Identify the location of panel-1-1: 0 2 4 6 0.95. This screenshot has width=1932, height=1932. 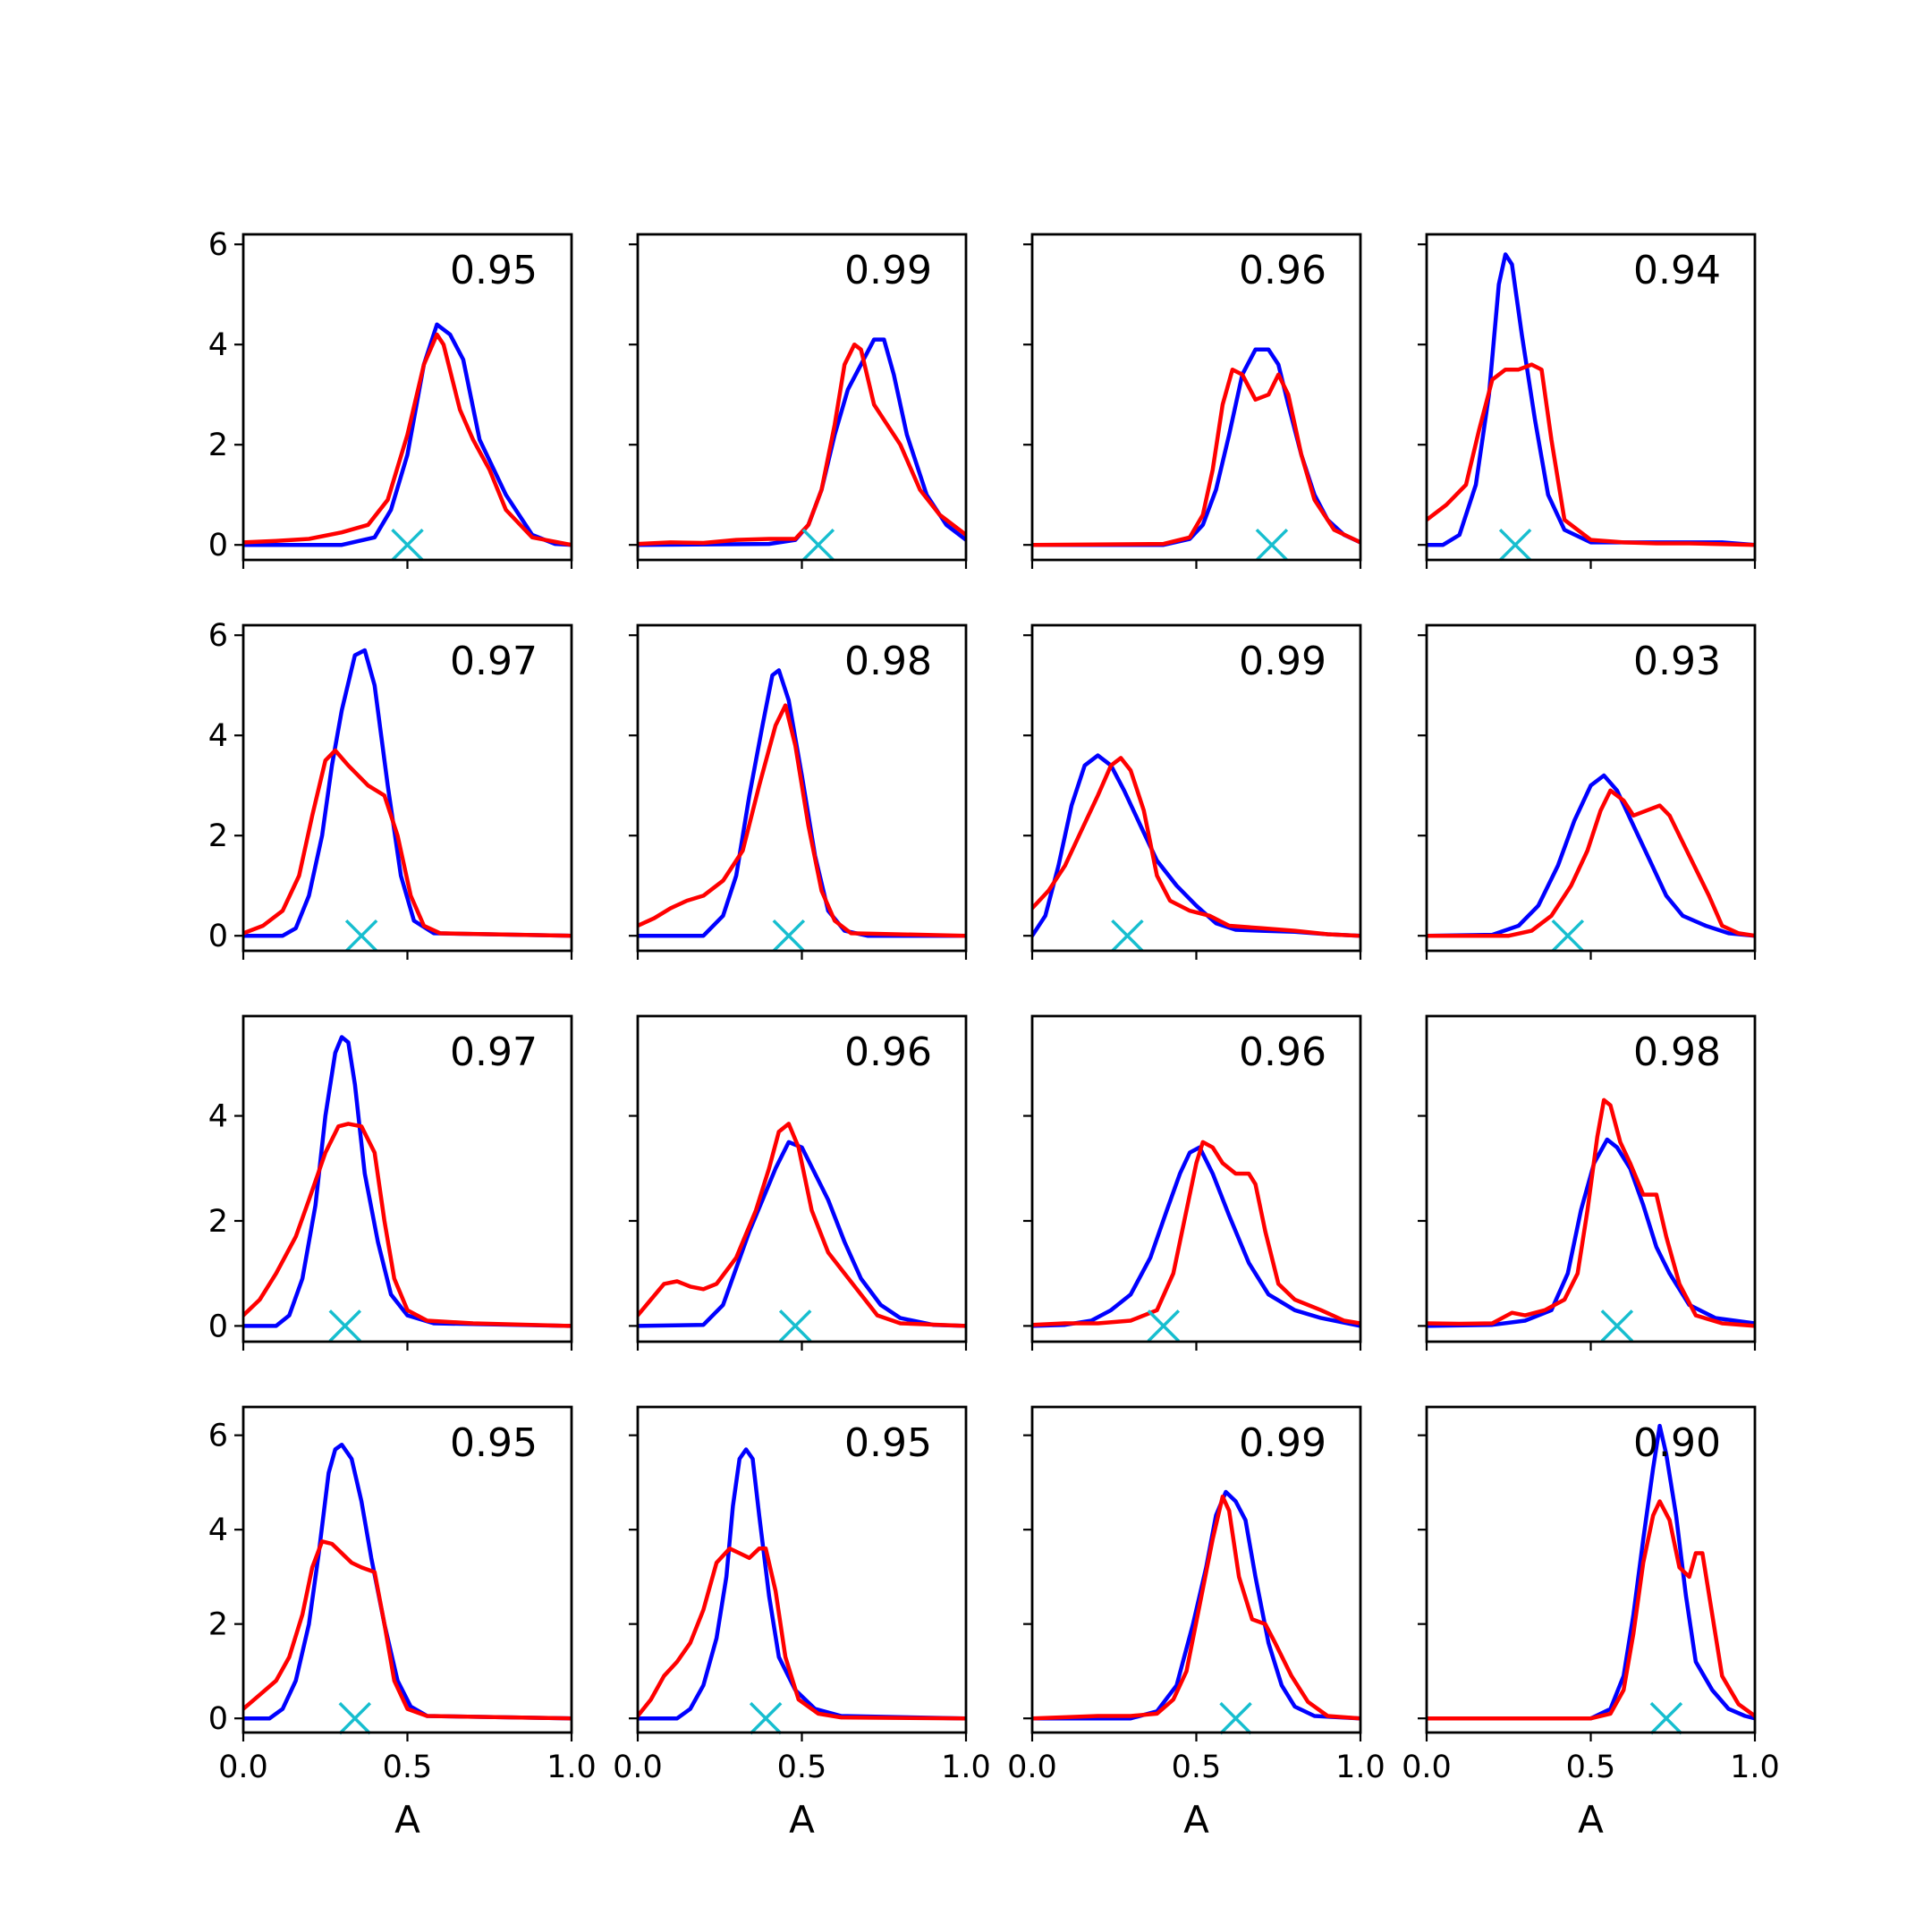
(390, 398).